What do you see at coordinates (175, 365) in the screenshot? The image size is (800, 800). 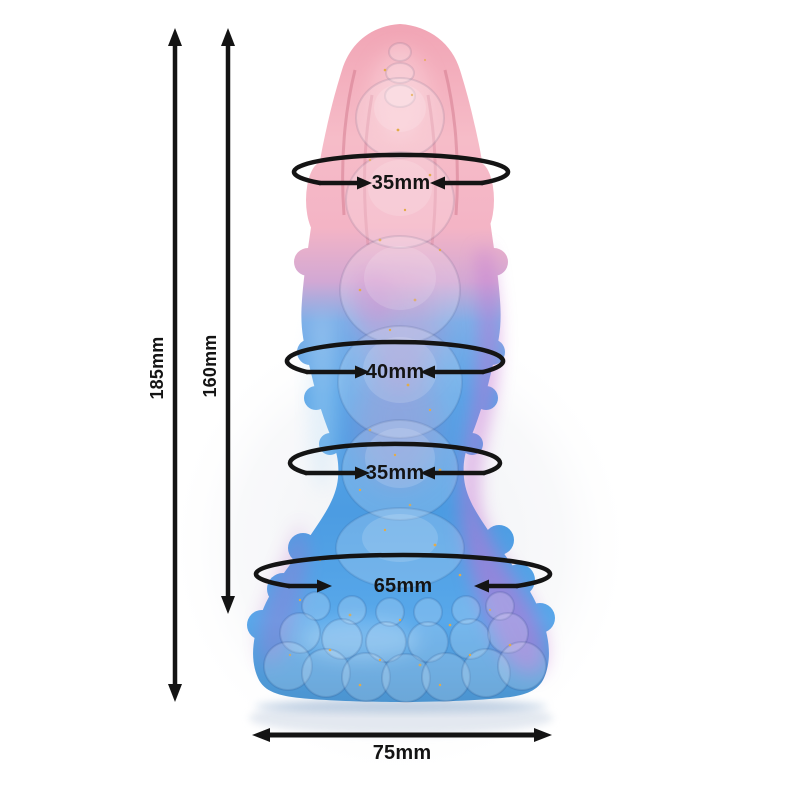 I see `total-length-arrow` at bounding box center [175, 365].